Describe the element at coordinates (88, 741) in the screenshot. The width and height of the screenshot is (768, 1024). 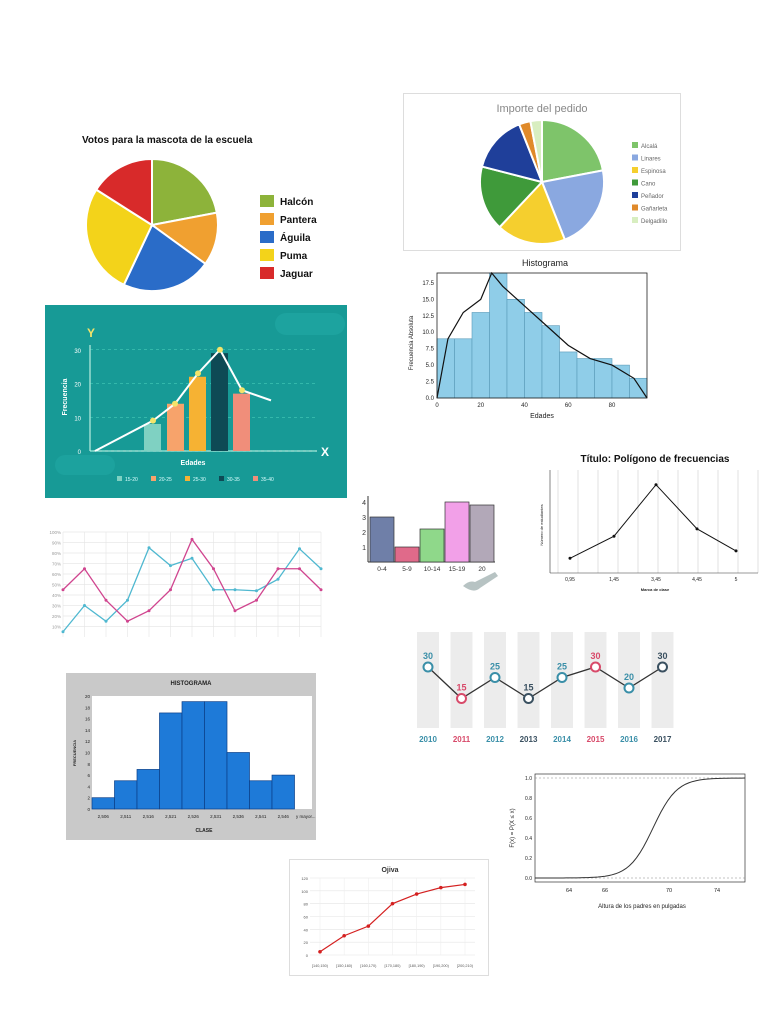
I see `y-tick-label: 12` at that location.